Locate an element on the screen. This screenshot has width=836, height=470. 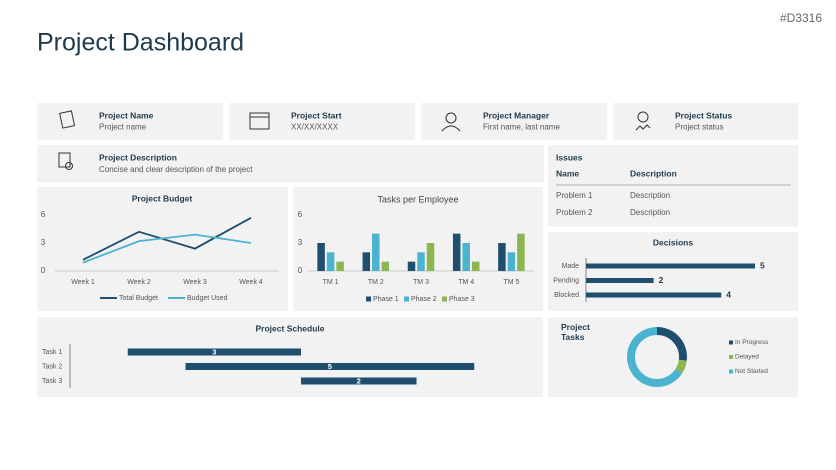
page-id: #D3316 is located at coordinates (801, 18).